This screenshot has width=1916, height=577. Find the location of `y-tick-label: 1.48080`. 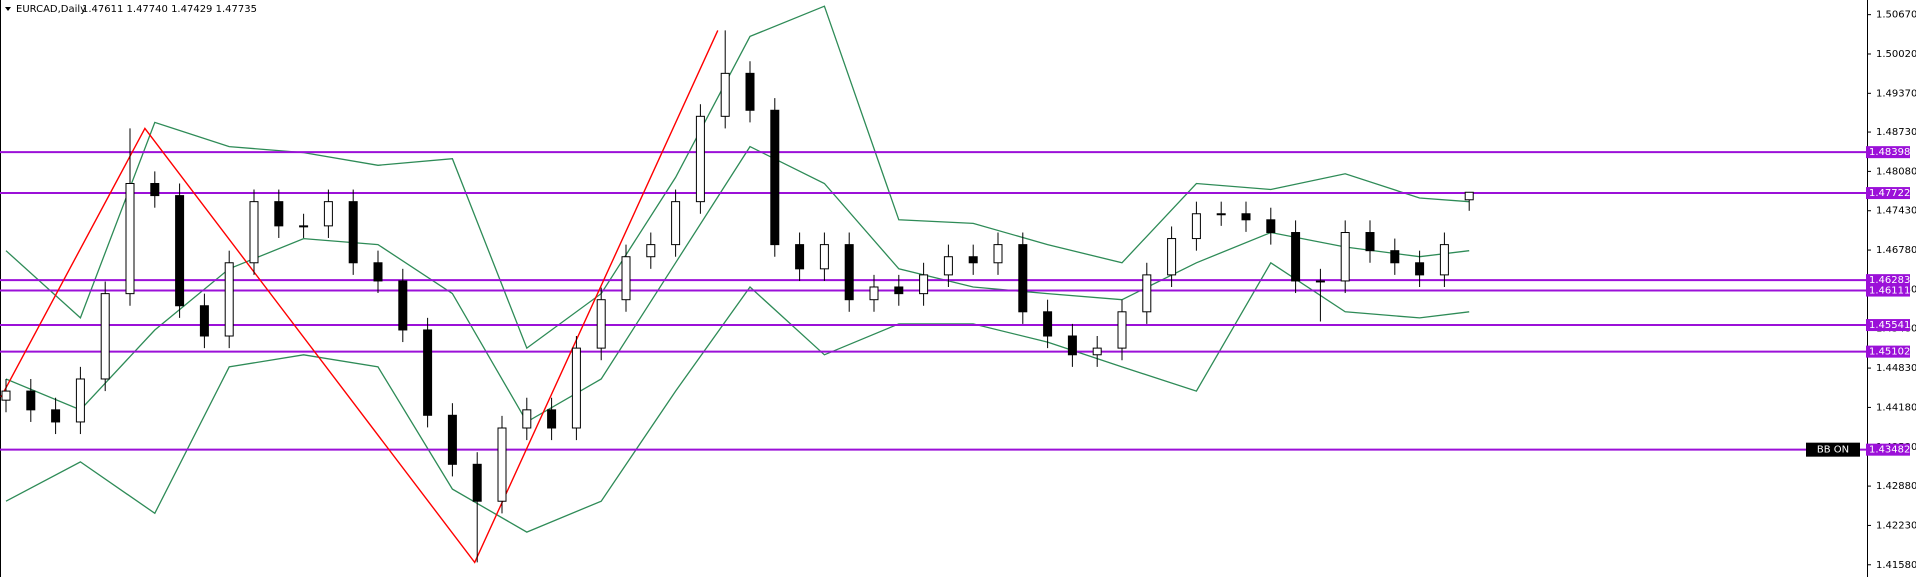

y-tick-label: 1.48080 is located at coordinates (1896, 171).